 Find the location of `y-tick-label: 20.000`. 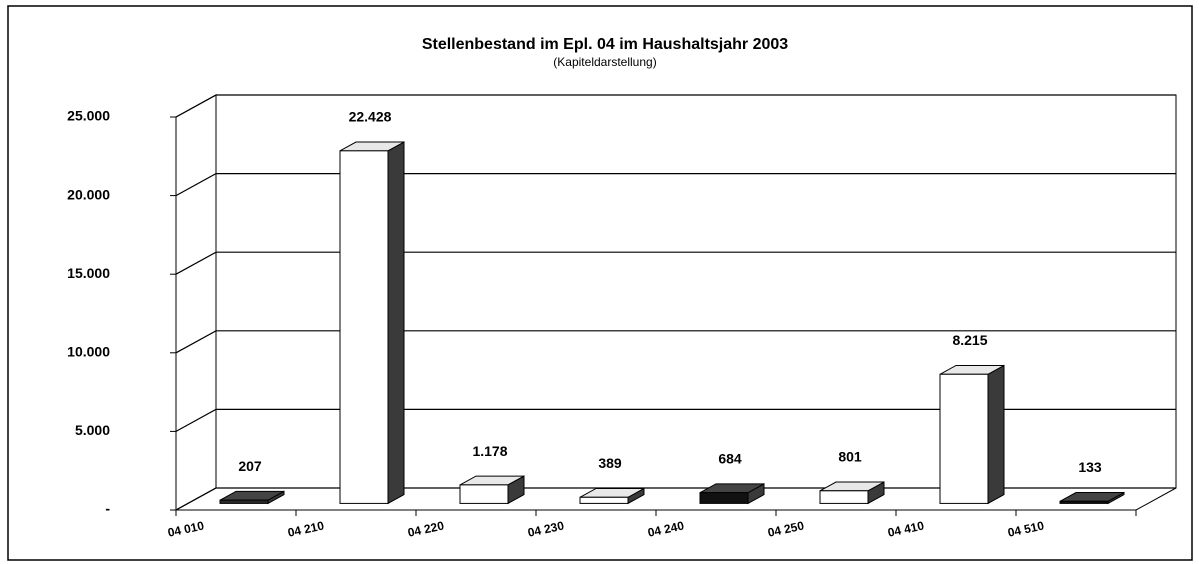

y-tick-label: 20.000 is located at coordinates (88, 194).